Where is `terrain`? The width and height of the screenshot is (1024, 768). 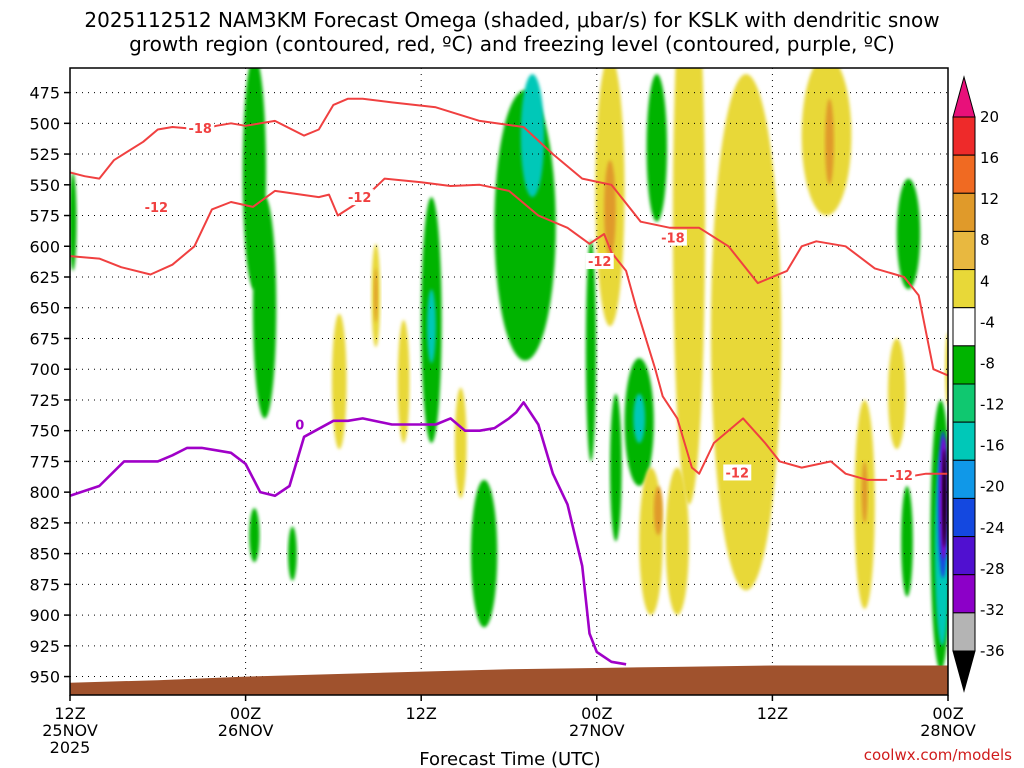 terrain is located at coordinates (509, 680).